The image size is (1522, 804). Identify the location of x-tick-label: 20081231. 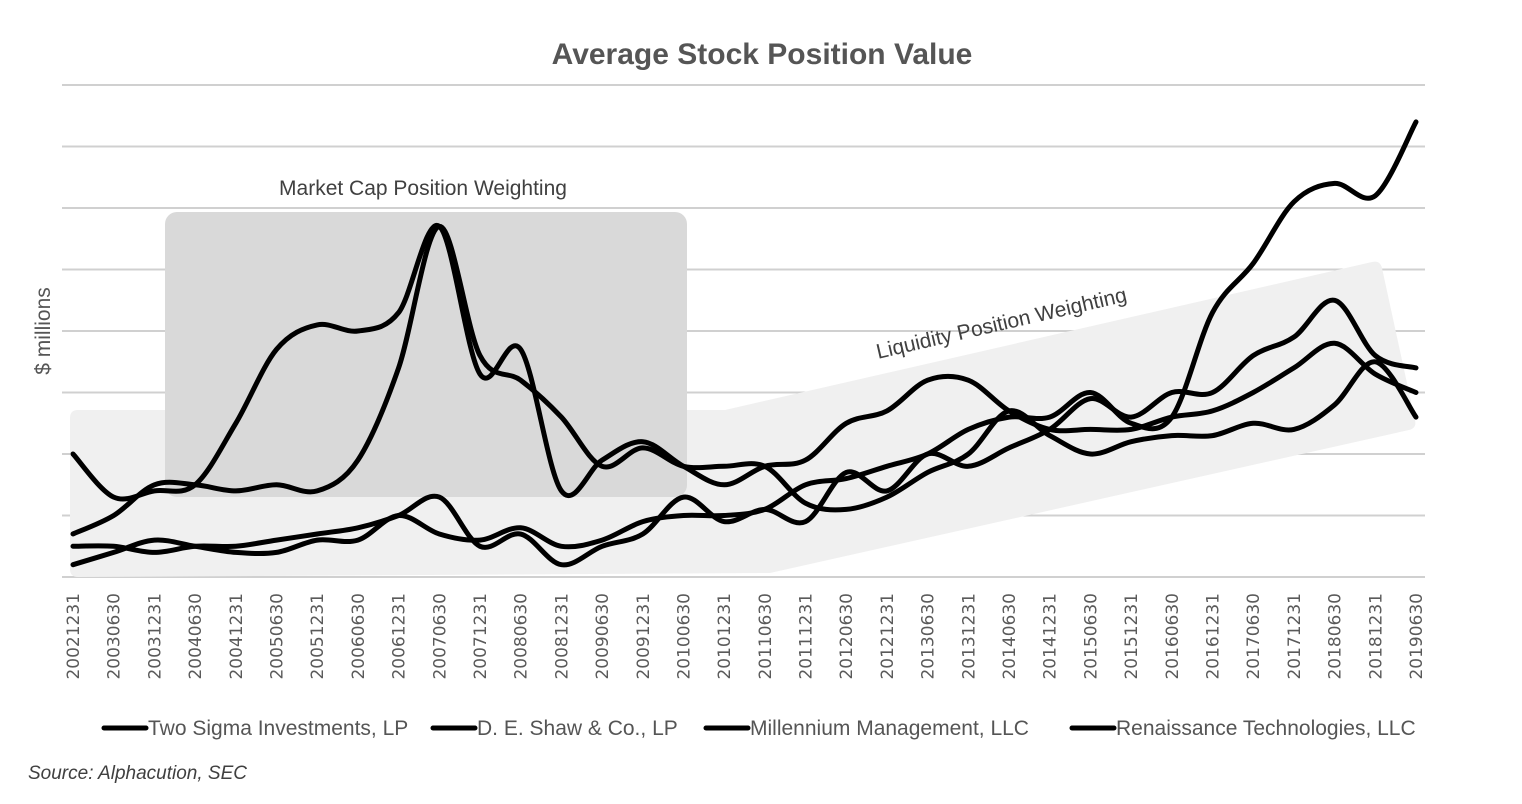
(562, 636).